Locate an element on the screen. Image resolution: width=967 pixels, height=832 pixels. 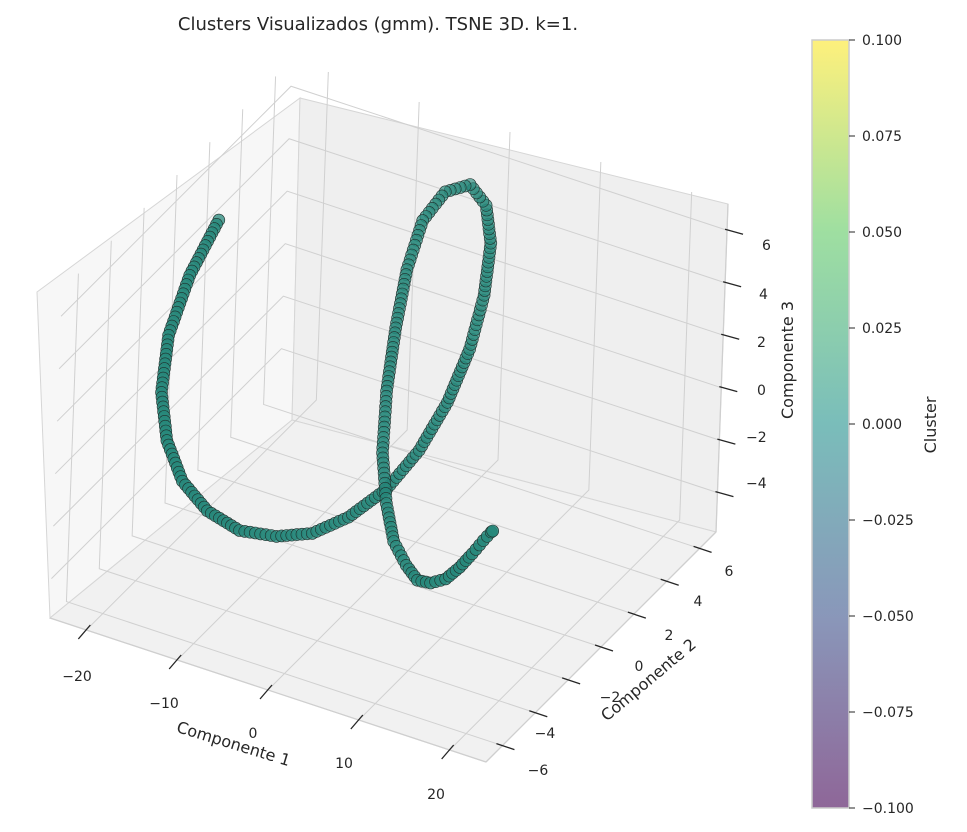
colorbar-label: Cluster is located at coordinates (930, 424).